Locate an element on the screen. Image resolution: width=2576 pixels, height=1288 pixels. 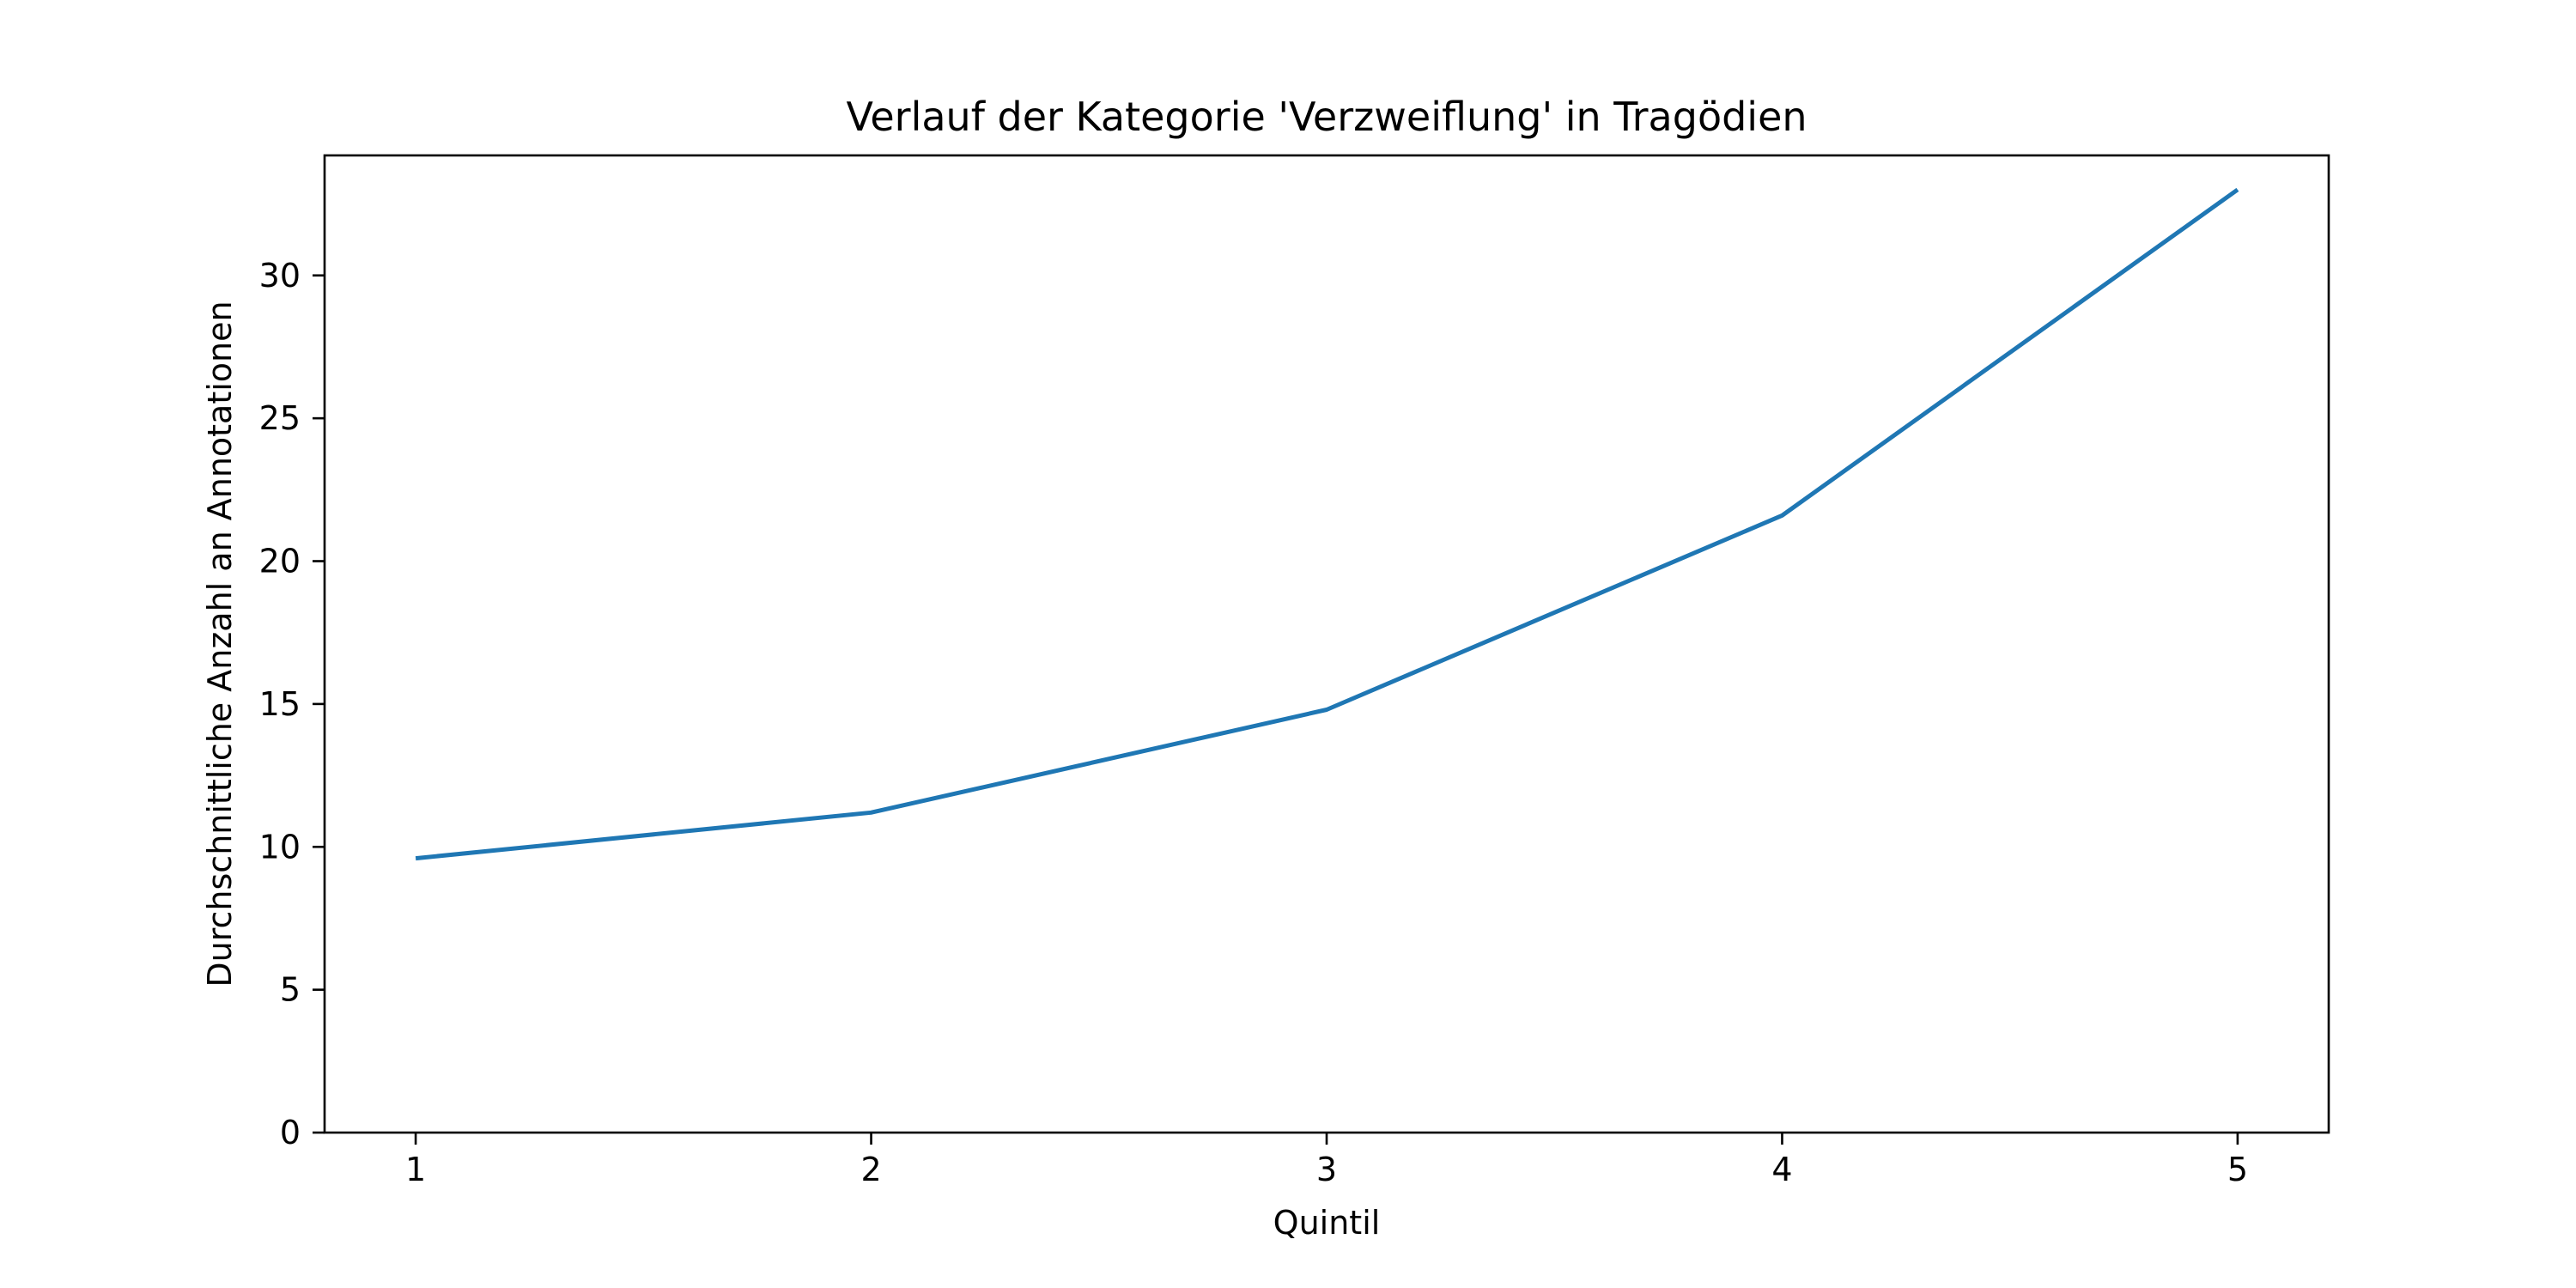
x-tick-label: 2 is located at coordinates (870, 1169).